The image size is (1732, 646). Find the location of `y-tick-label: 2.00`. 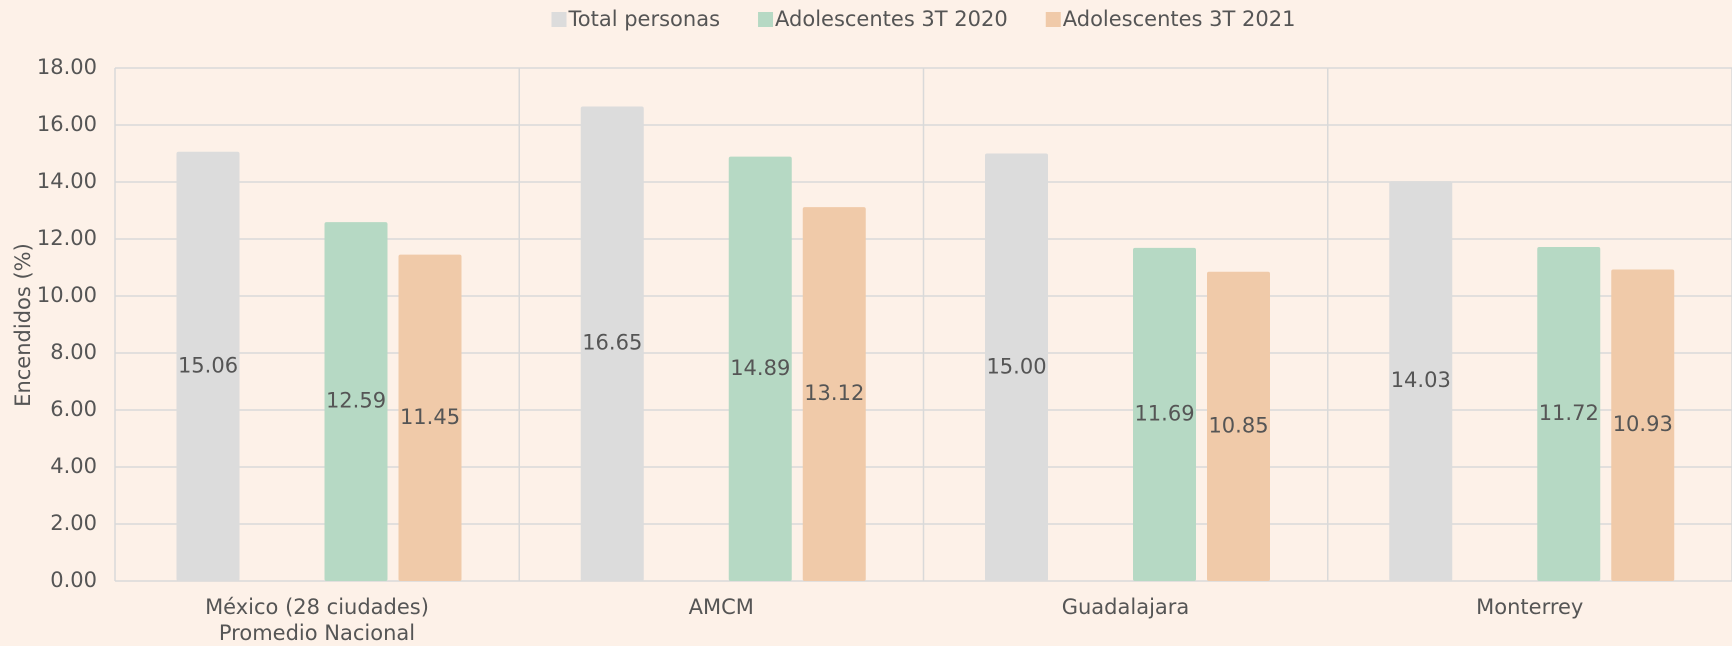

y-tick-label: 2.00 is located at coordinates (73, 523).